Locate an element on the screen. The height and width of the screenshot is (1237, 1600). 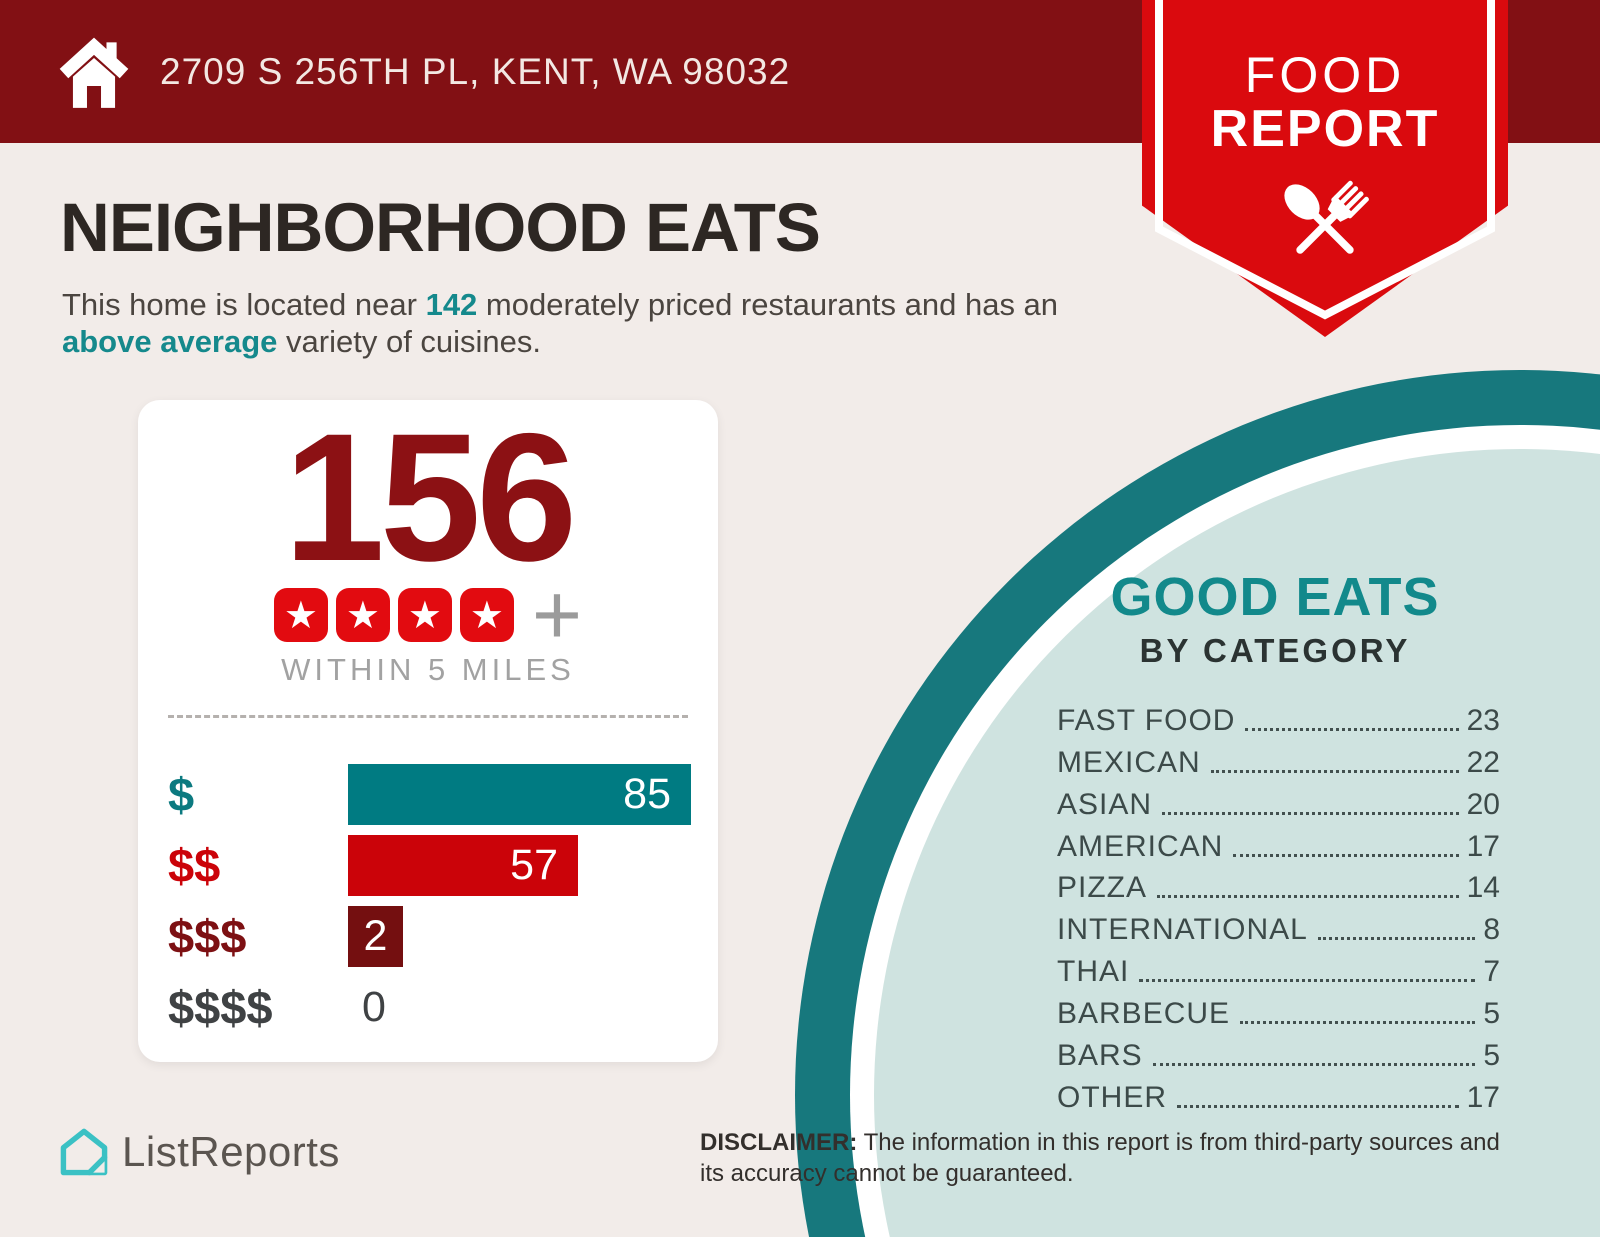
category-value: 20 is located at coordinates (1483, 804).